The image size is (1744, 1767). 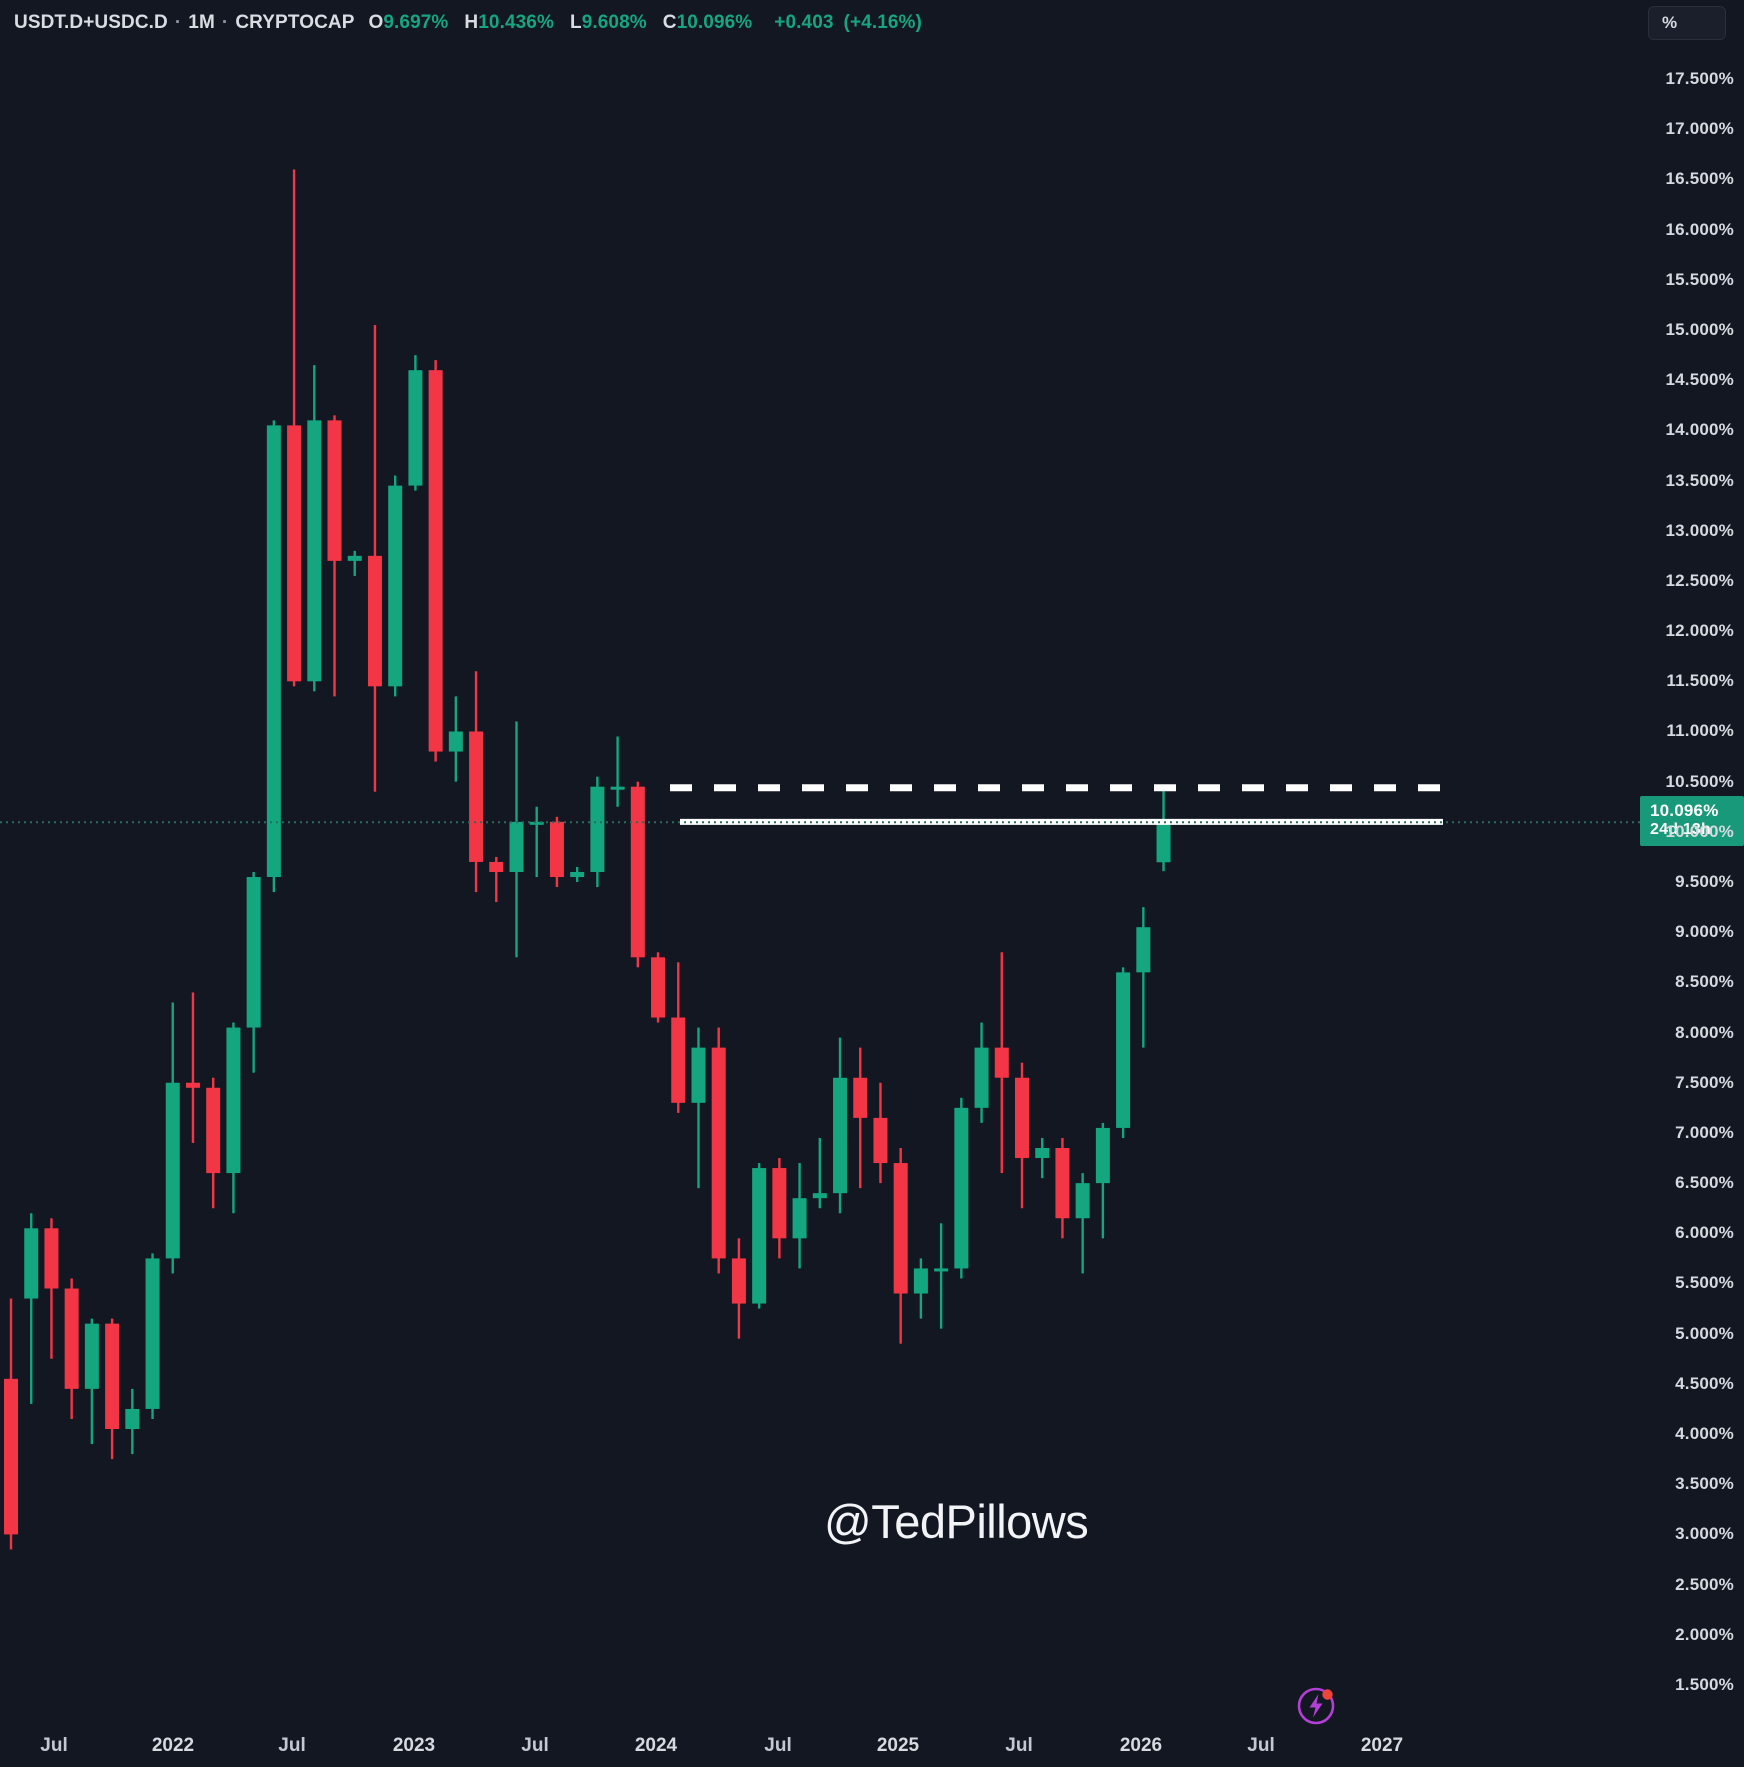 What do you see at coordinates (669, 22) in the screenshot?
I see `legend-close-key: C` at bounding box center [669, 22].